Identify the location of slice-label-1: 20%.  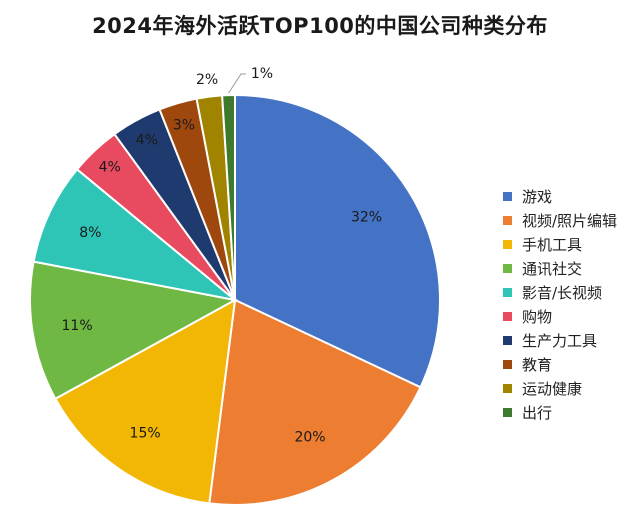
(309, 438).